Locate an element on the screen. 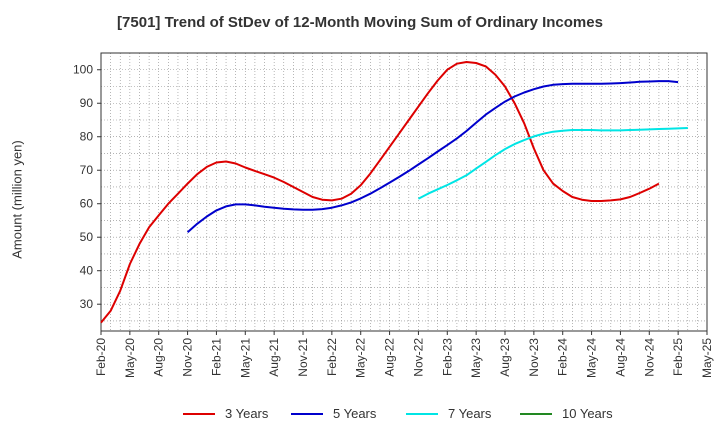  x-tick-label: Nov-24 is located at coordinates (649, 357).